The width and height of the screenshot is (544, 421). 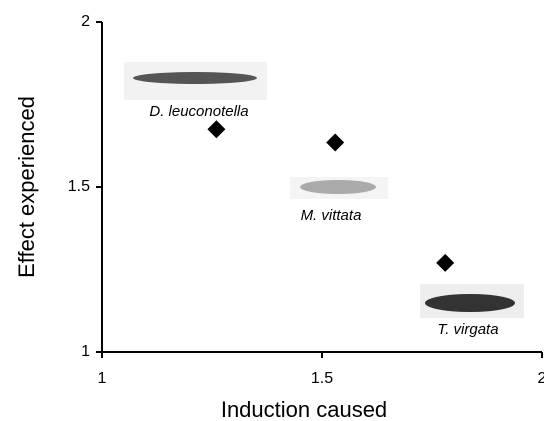 What do you see at coordinates (79, 186) in the screenshot?
I see `y-tick-label: 1.5` at bounding box center [79, 186].